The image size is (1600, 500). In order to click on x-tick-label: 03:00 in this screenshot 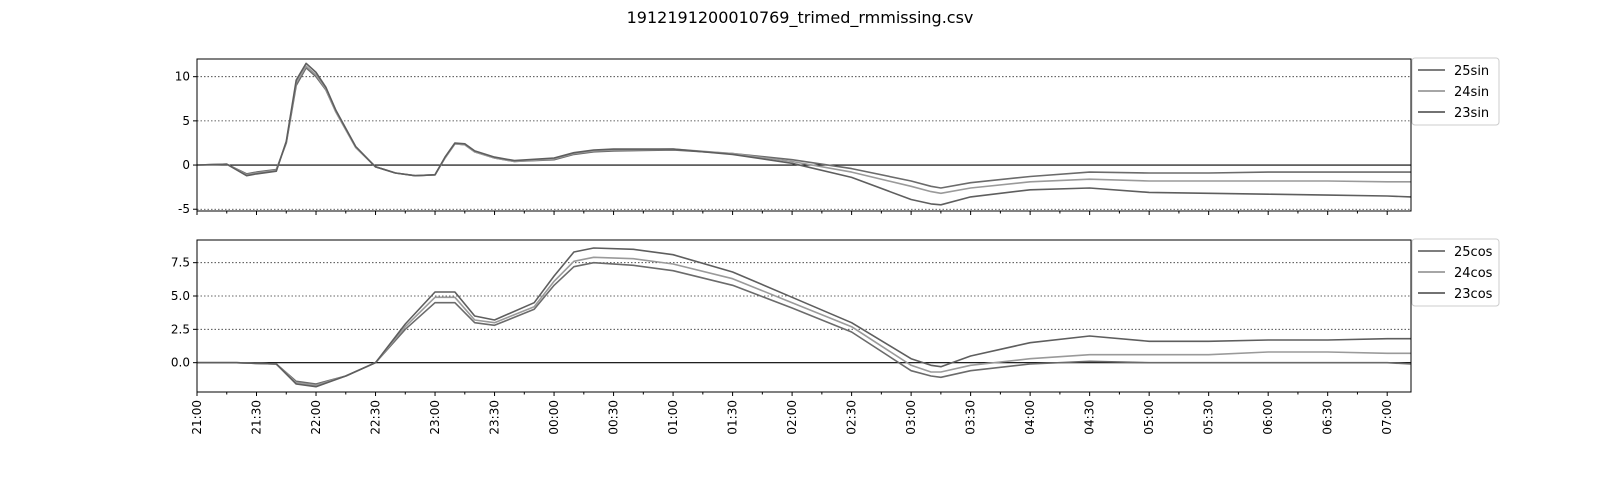, I will do `click(911, 417)`.